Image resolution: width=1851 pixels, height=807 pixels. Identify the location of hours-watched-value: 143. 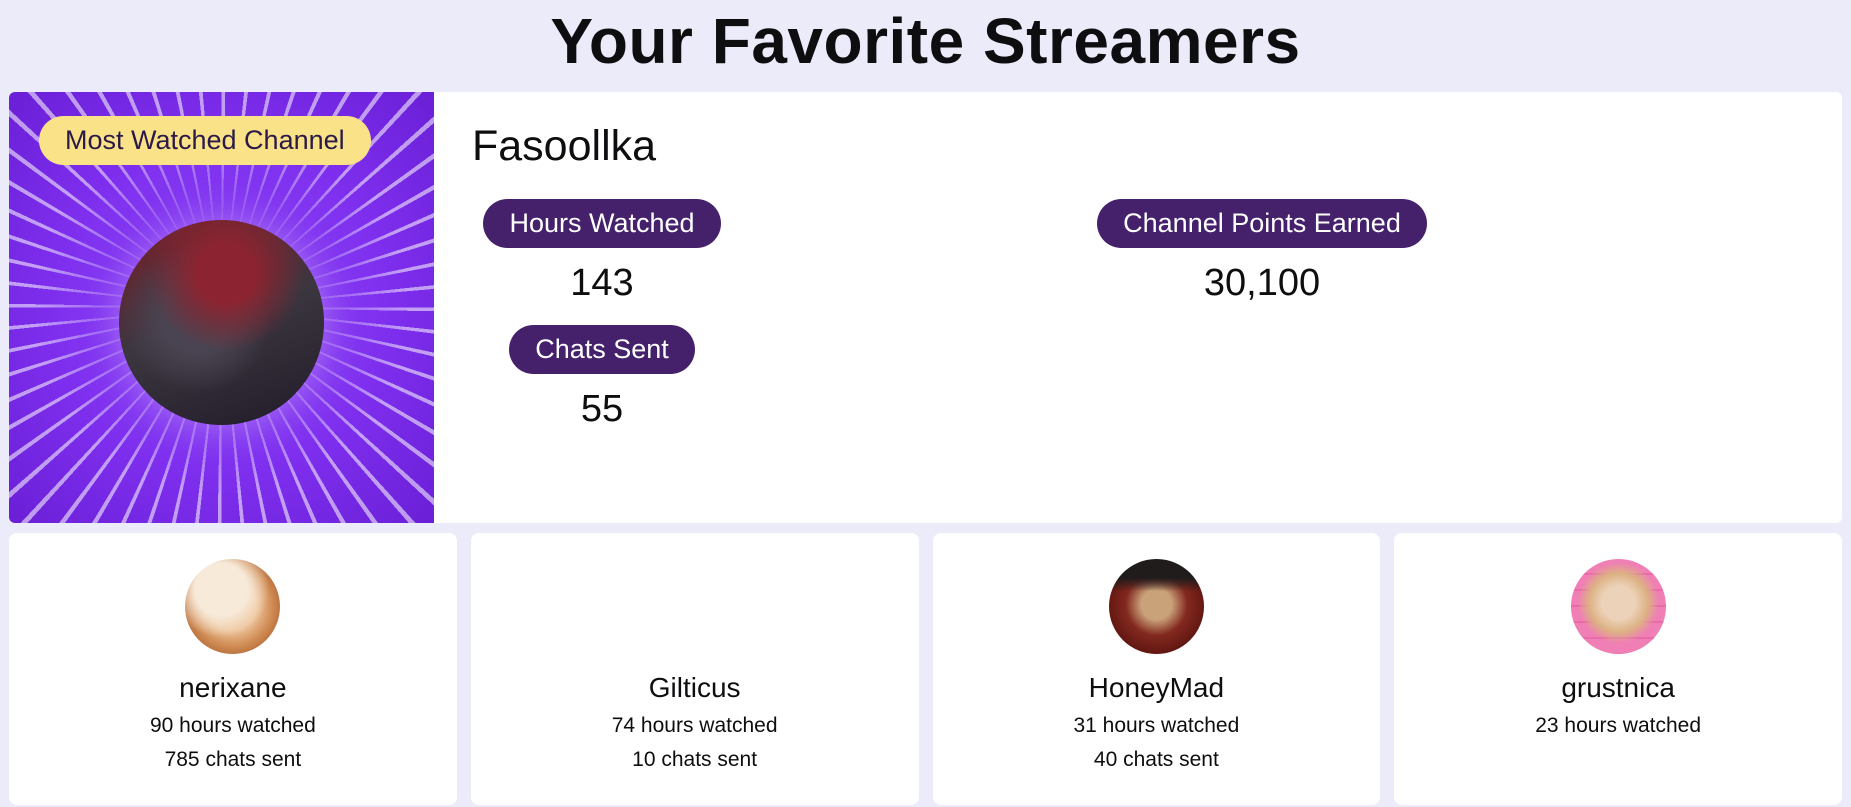
(602, 283).